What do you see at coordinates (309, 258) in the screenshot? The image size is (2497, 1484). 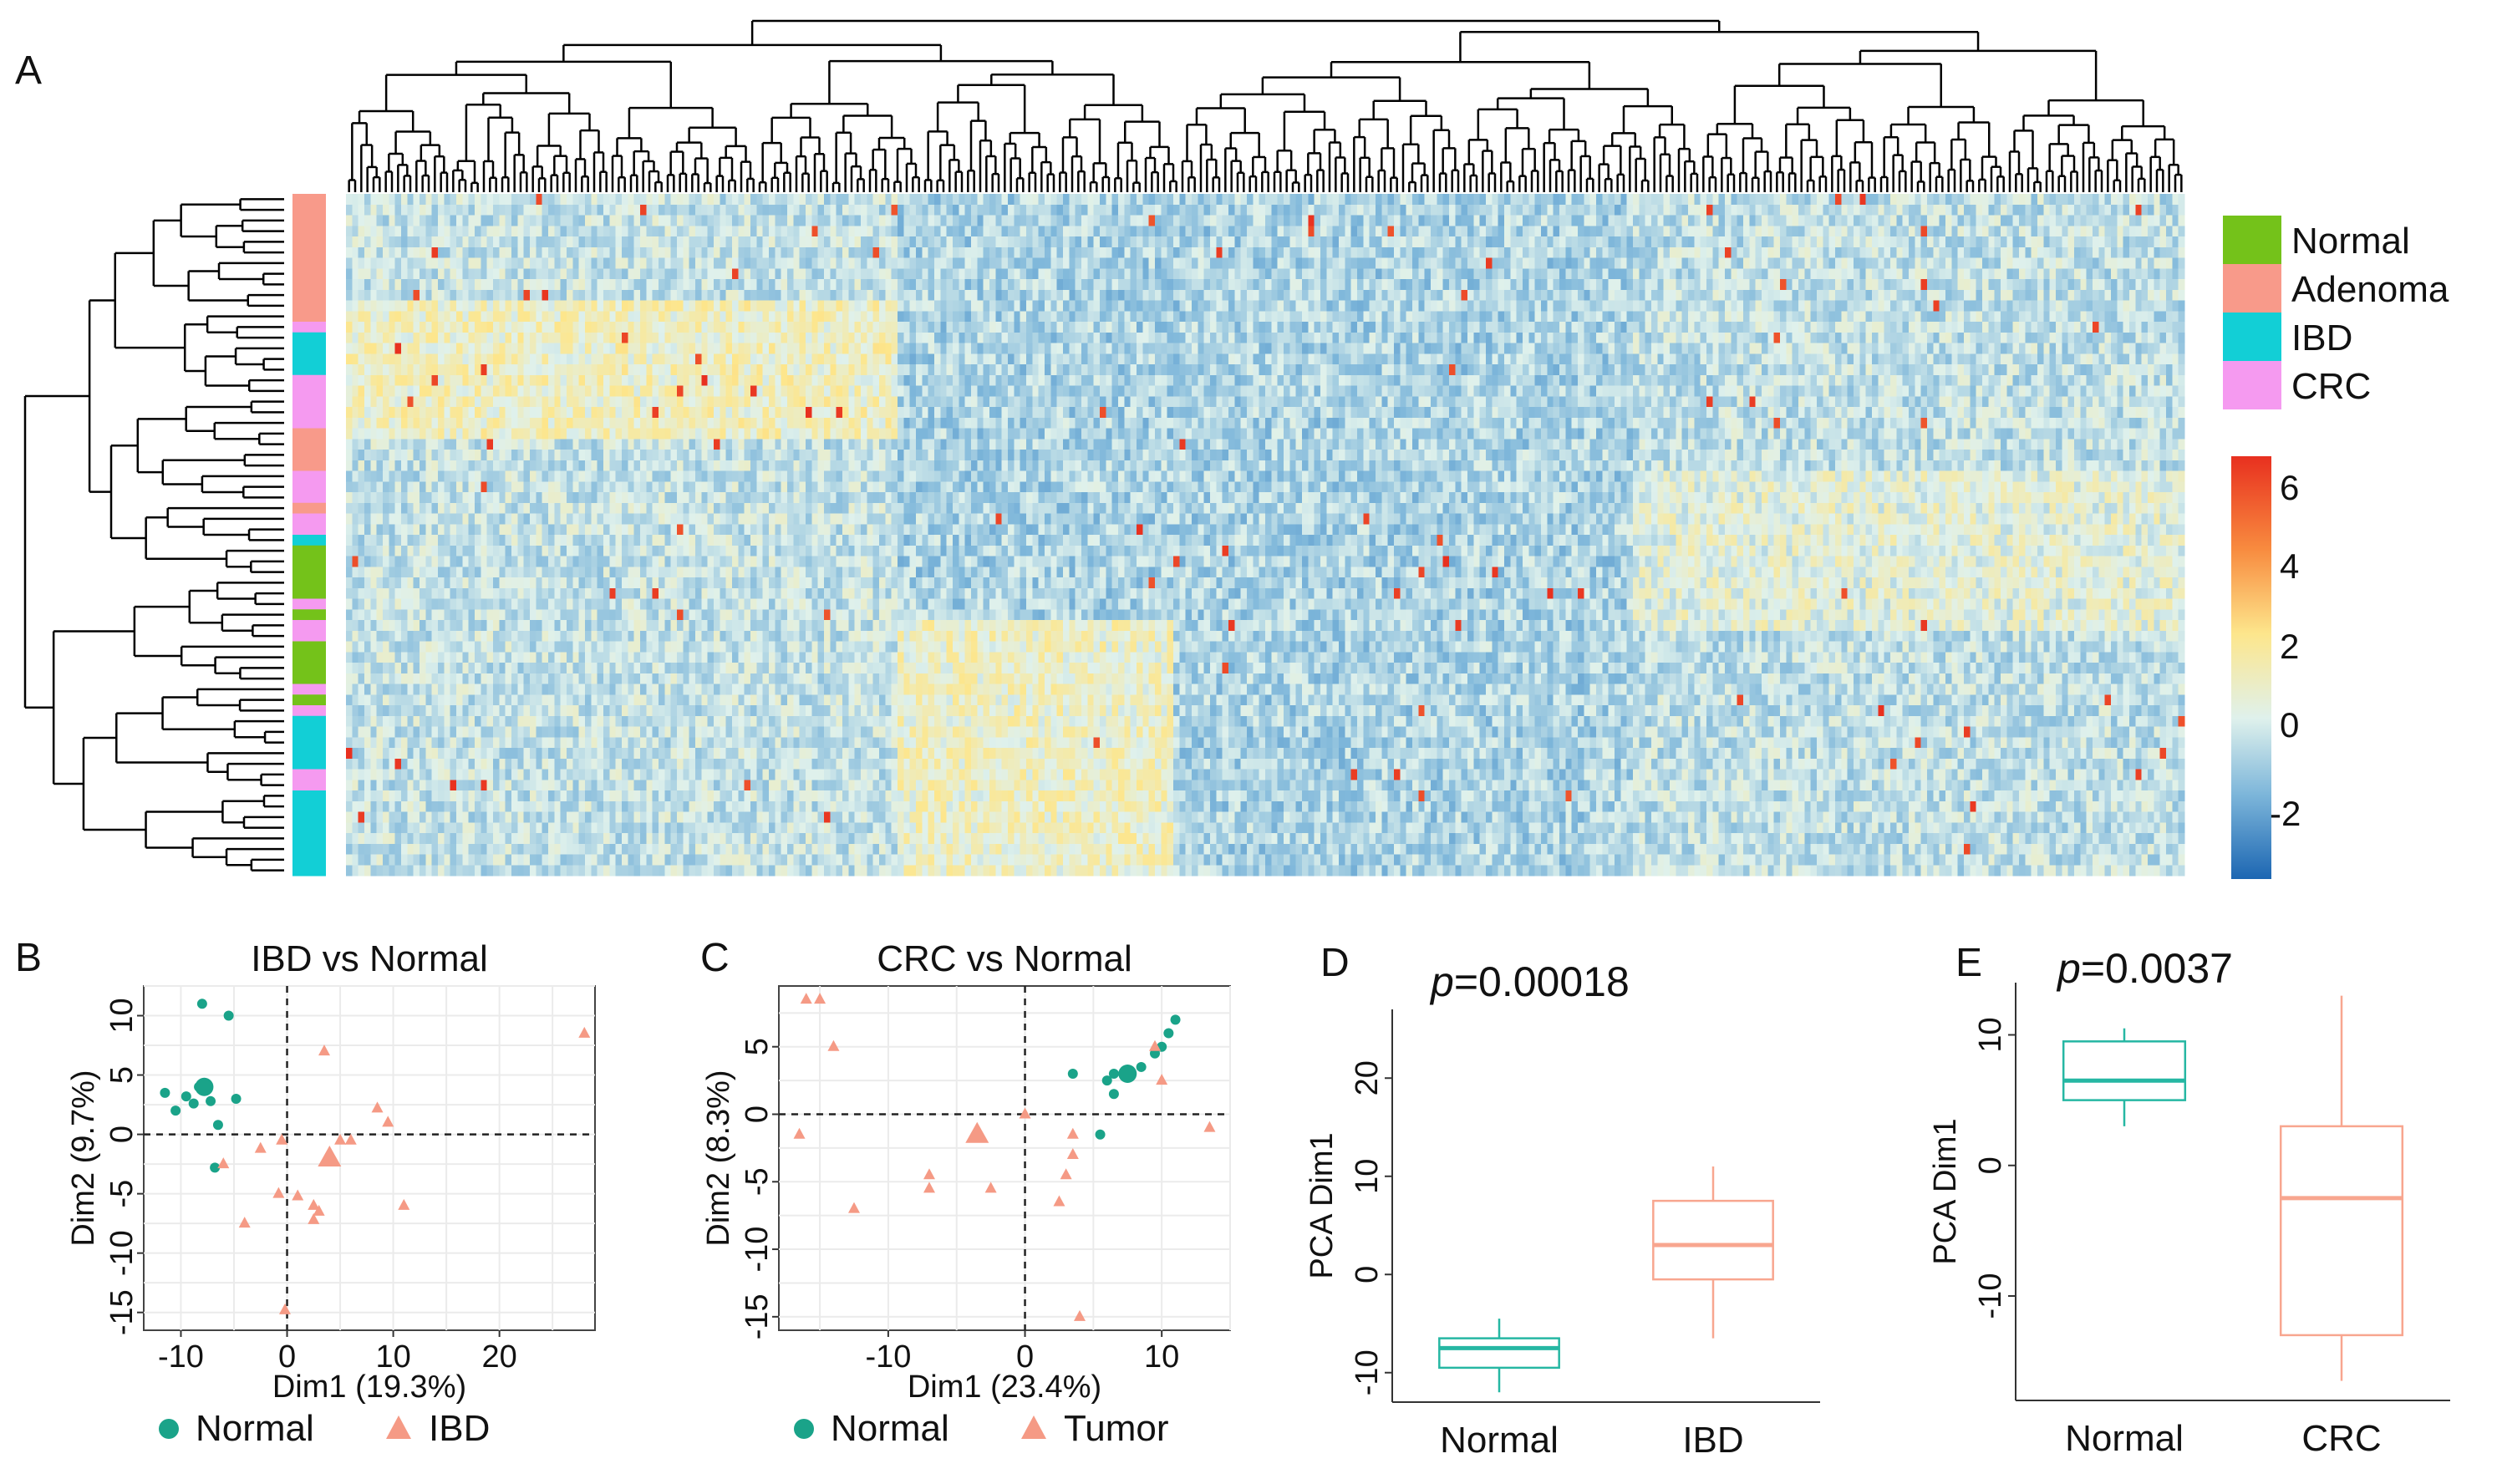 I see `annotation-segment-adenoma` at bounding box center [309, 258].